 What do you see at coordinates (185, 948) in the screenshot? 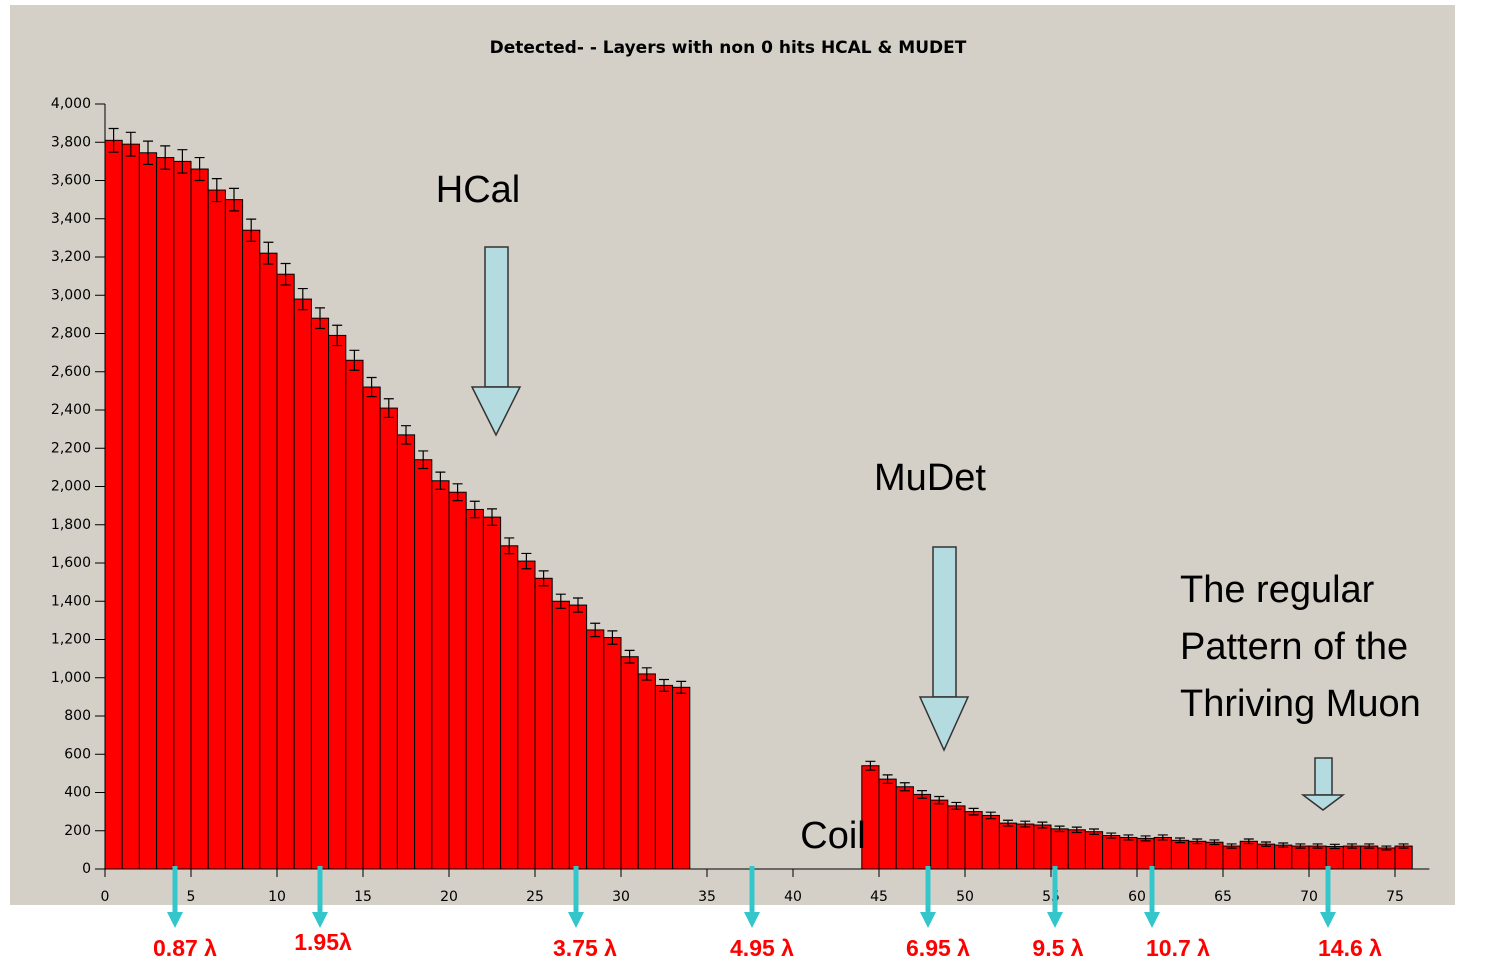
I see `depth-label: 0.87 λ` at bounding box center [185, 948].